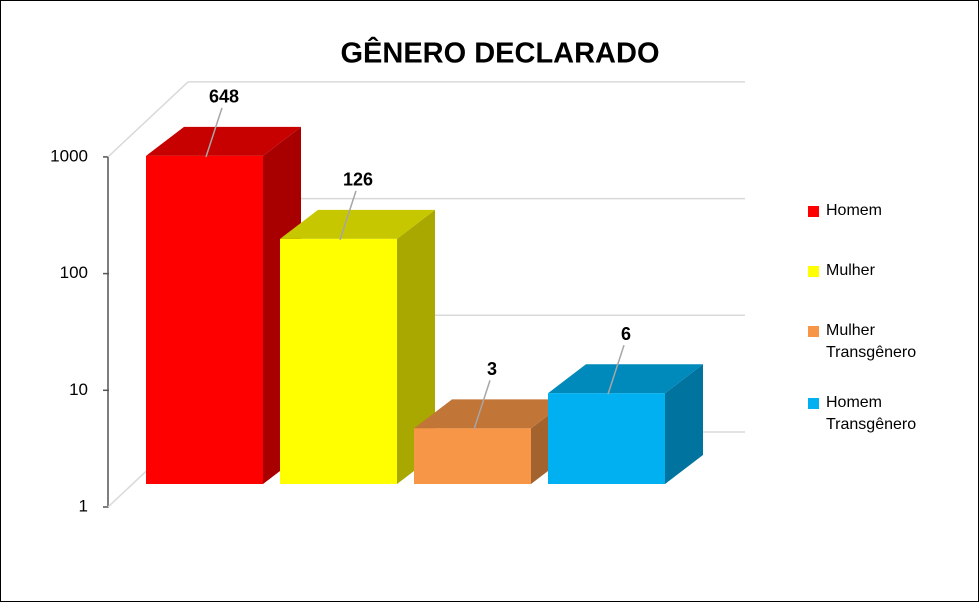 The height and width of the screenshot is (602, 979). I want to click on legend-item: Mulher, so click(876, 271).